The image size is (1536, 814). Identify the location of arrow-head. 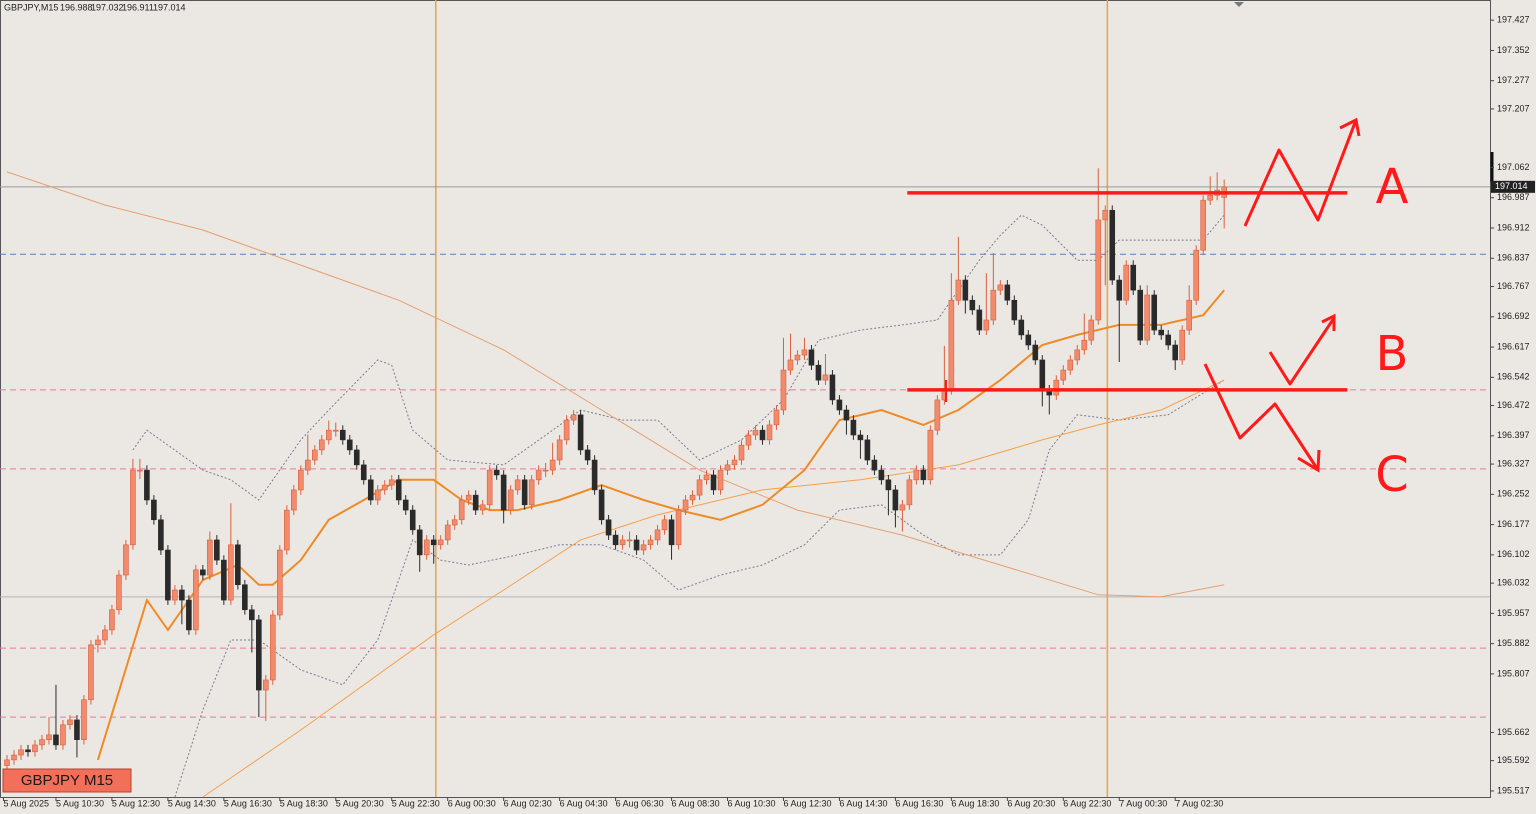
(1328, 322).